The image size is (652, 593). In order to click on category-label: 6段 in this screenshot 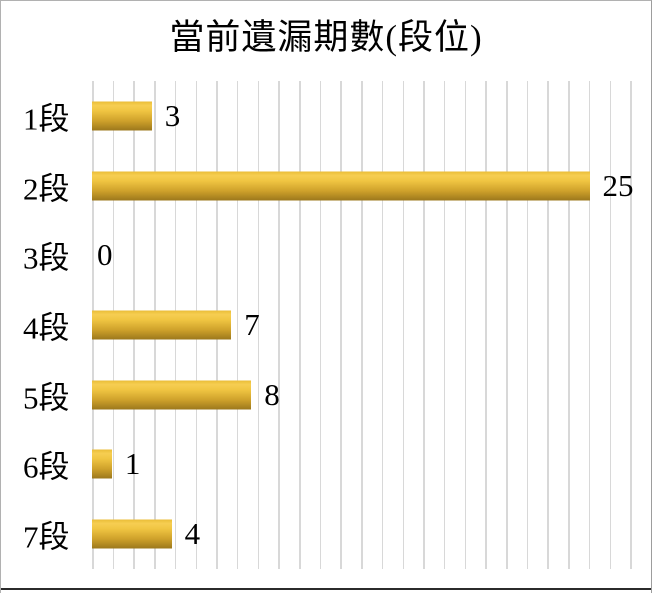, I will do `click(46, 467)`.